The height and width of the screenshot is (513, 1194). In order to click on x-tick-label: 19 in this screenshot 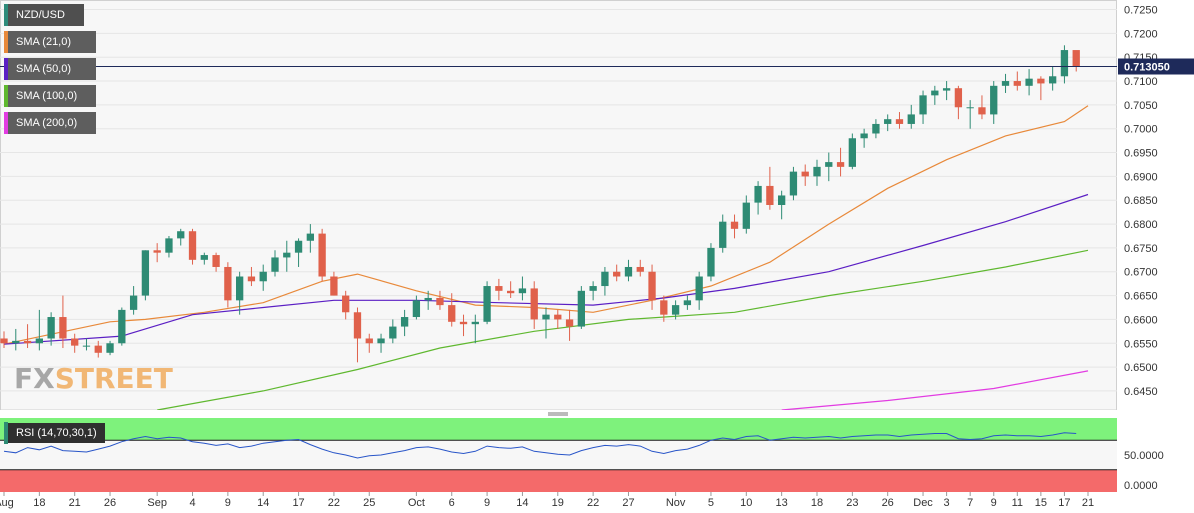, I will do `click(558, 503)`.